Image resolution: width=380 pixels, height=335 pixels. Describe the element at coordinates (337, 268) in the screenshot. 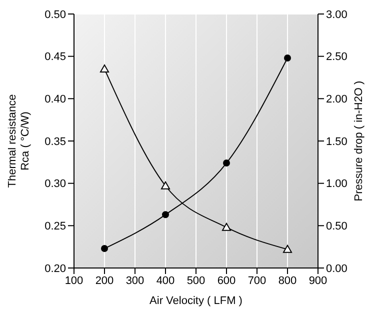

I see `y2-tick-label: 0.00` at that location.